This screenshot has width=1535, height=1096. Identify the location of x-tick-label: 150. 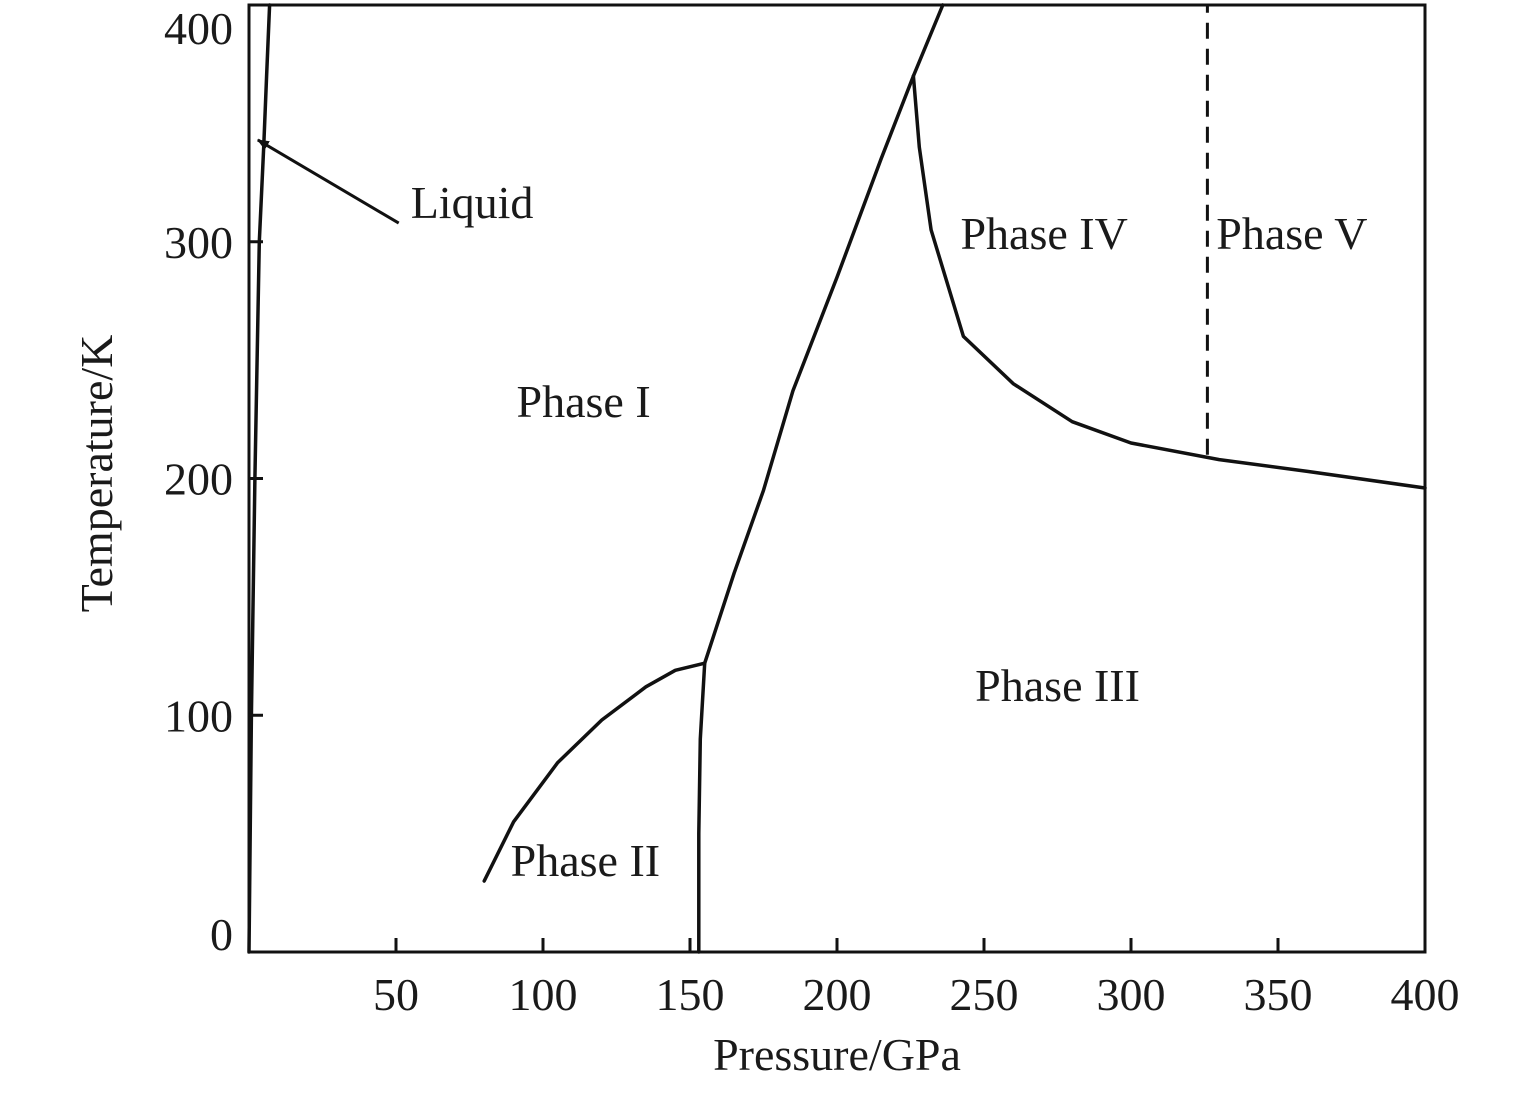
(690, 994).